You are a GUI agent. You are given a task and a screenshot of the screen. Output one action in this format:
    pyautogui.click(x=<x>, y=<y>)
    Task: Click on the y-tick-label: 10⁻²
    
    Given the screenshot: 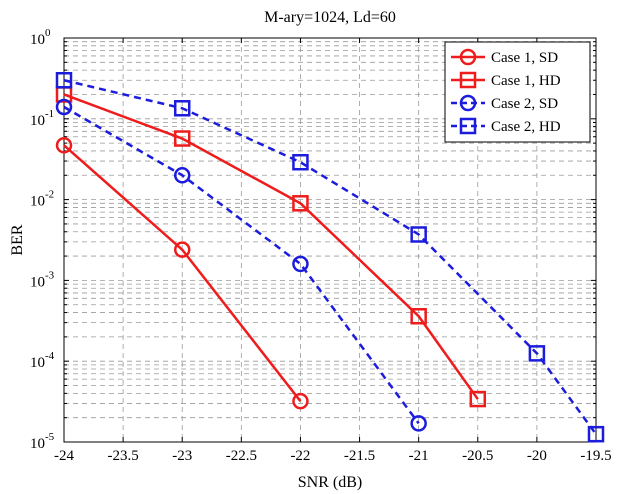 What is the action you would take?
    pyautogui.click(x=42, y=199)
    